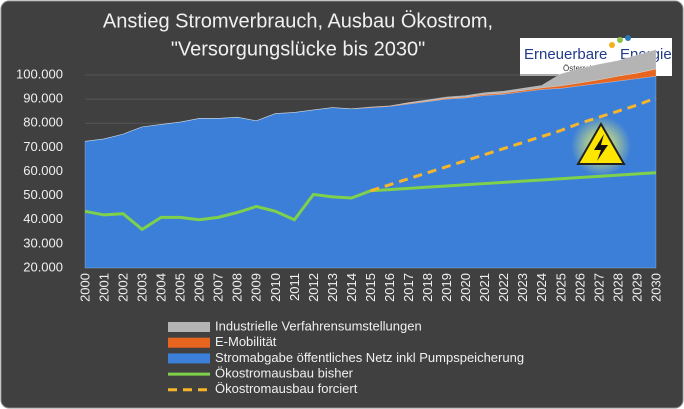  Describe the element at coordinates (298, 49) in the screenshot. I see `chart-title: "Versorgungslücke bis 2030"` at that location.